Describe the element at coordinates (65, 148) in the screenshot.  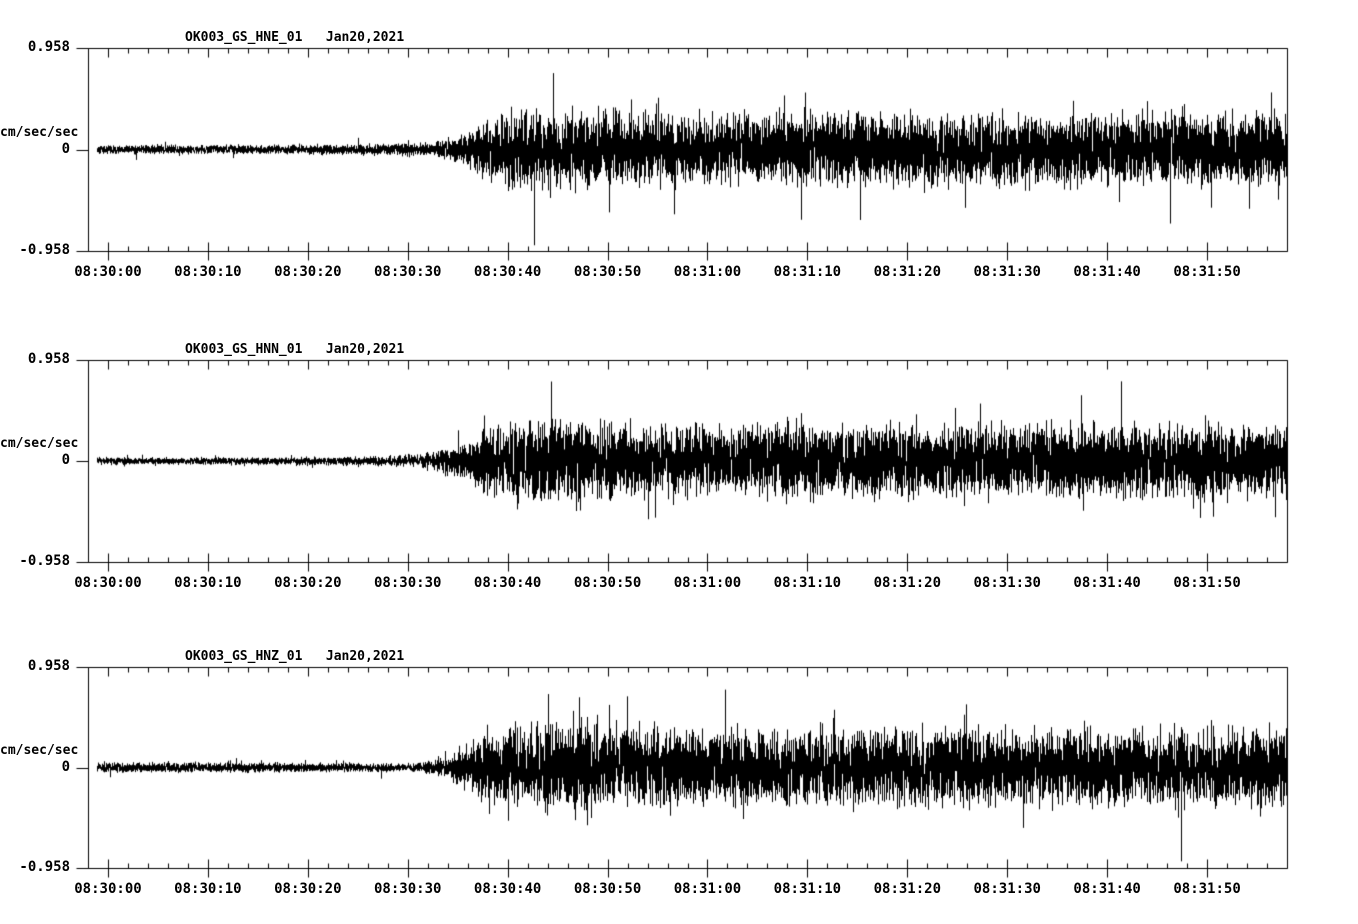
I see `y-tick-zero-hne: 0` at that location.